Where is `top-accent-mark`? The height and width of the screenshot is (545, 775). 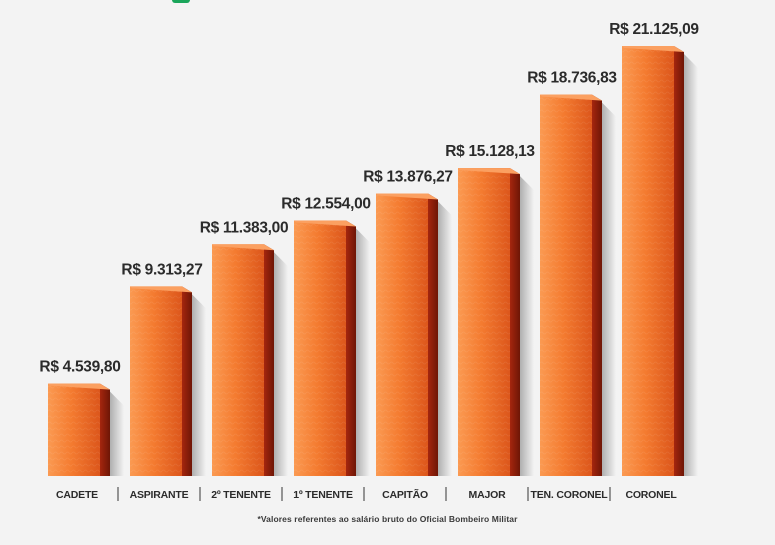
top-accent-mark is located at coordinates (181, 1).